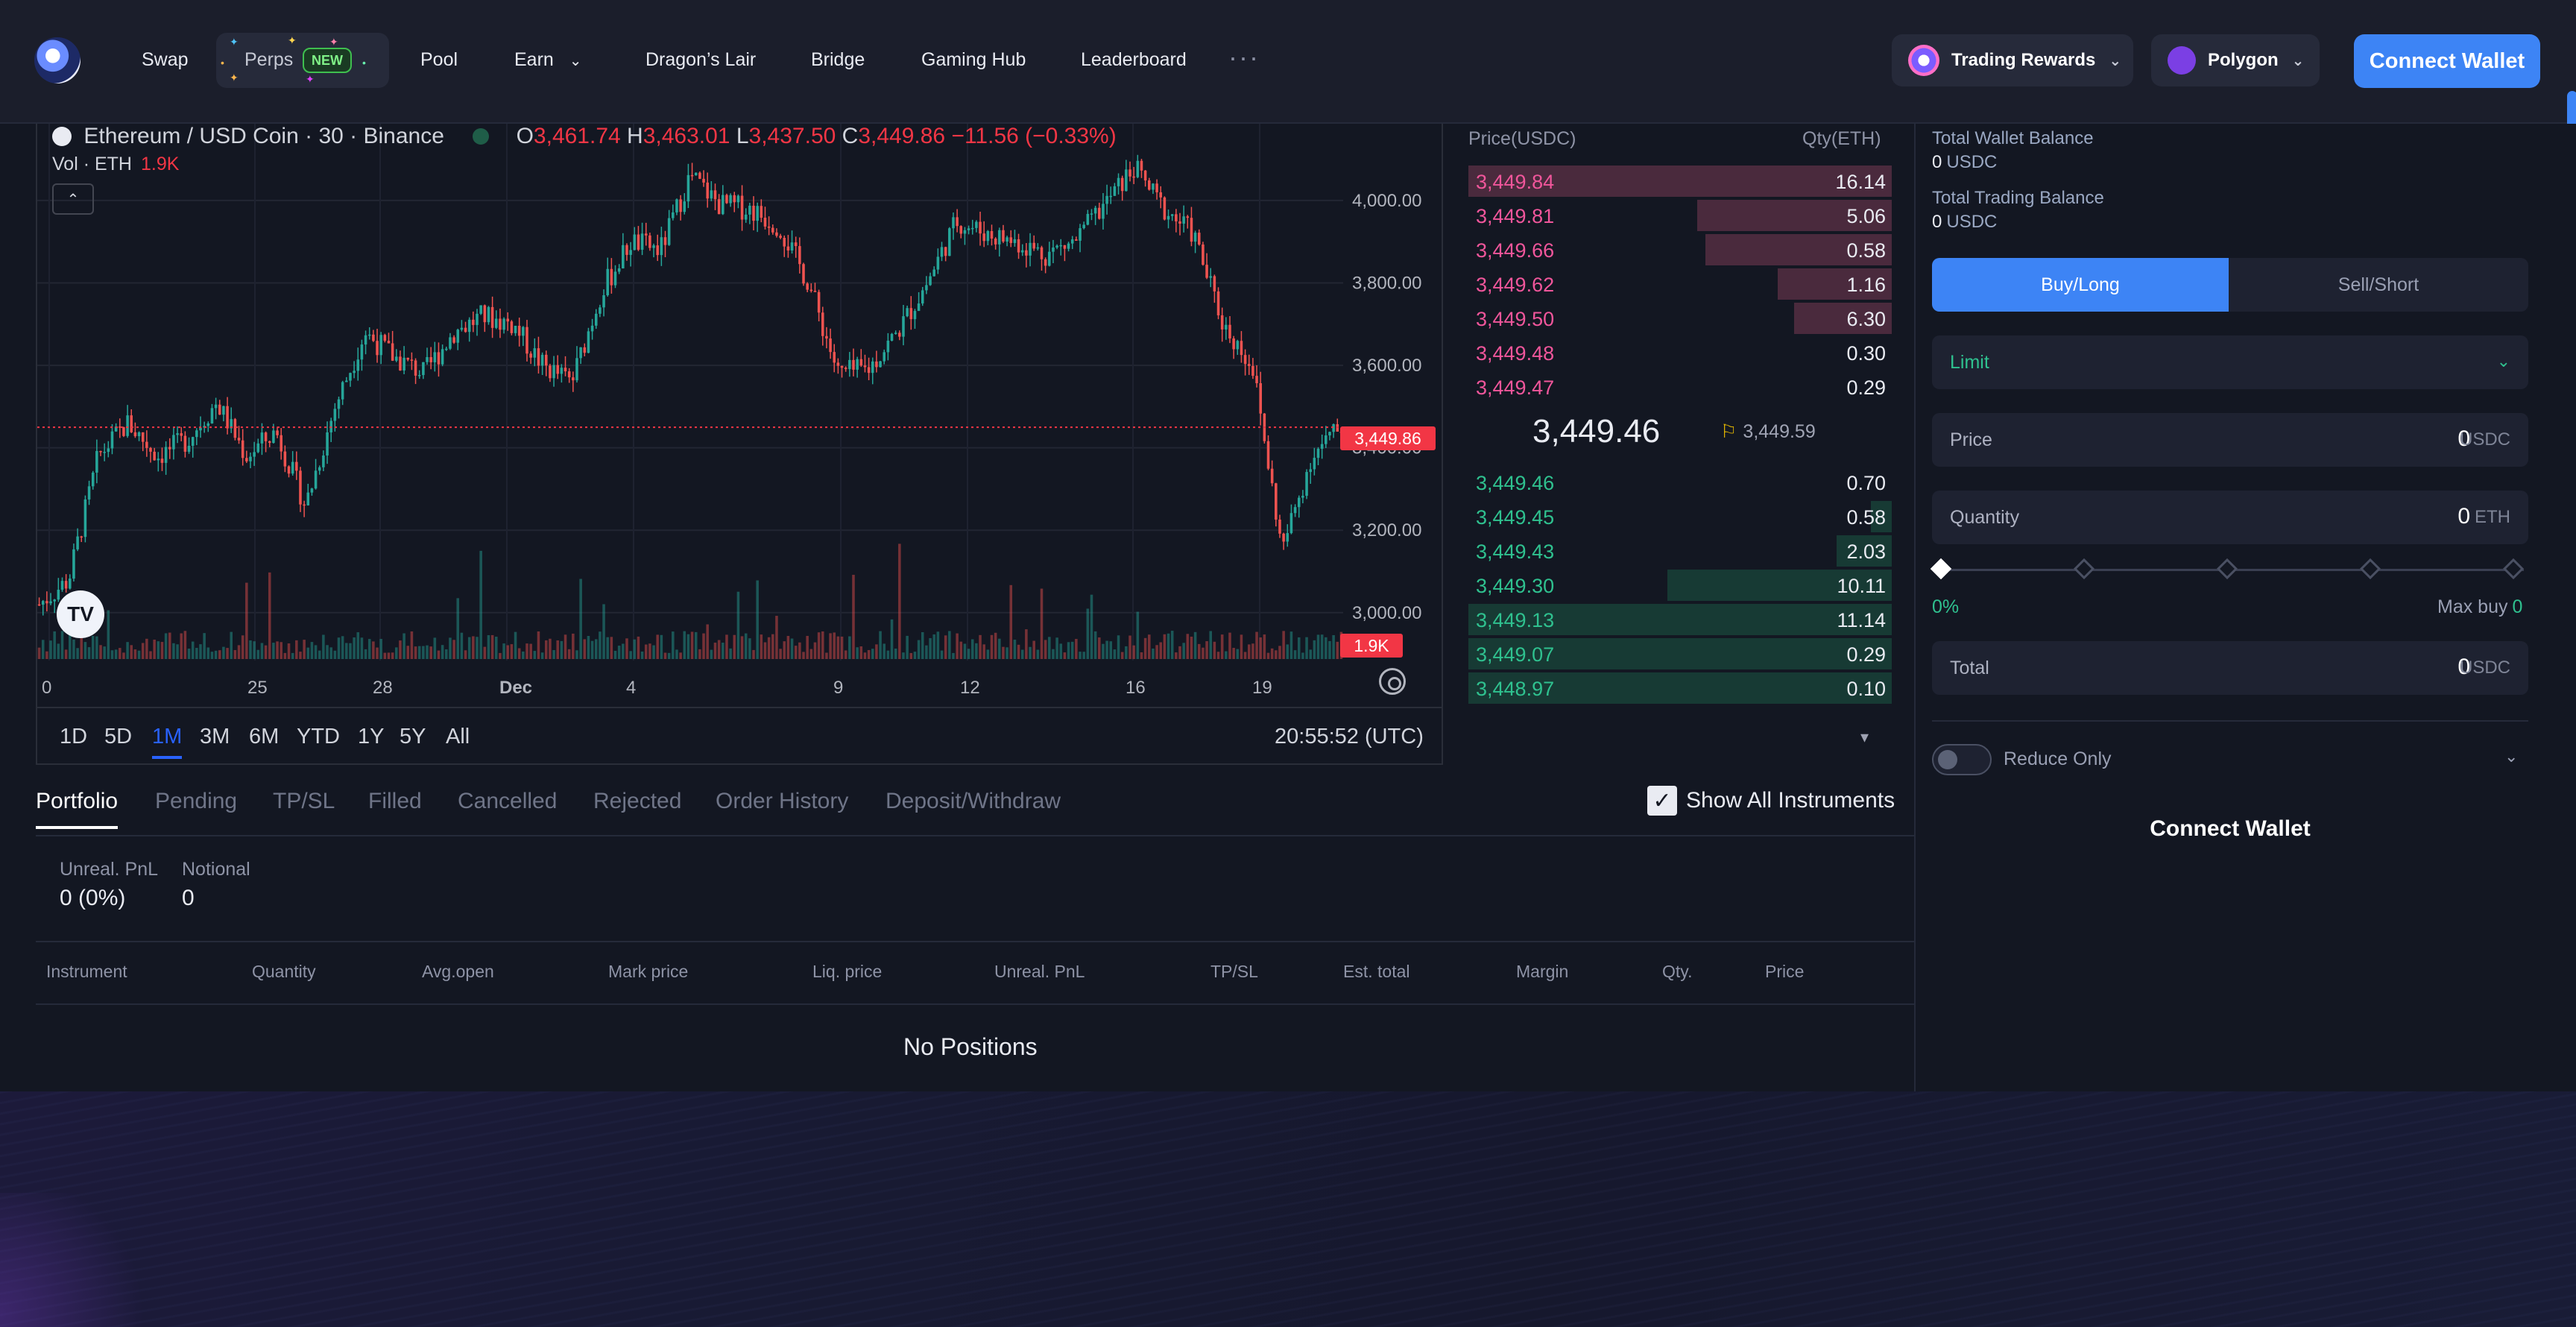 This screenshot has height=1327, width=2576. Describe the element at coordinates (318, 736) in the screenshot. I see `range-ytd: YTD` at that location.